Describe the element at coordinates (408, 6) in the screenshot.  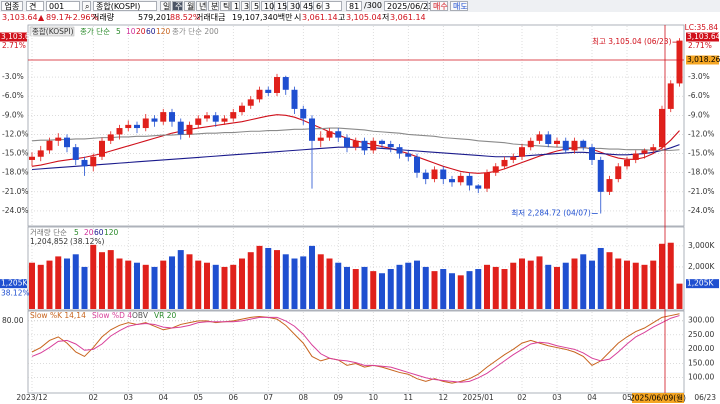
I see `date-input: 2025/06/23` at that location.